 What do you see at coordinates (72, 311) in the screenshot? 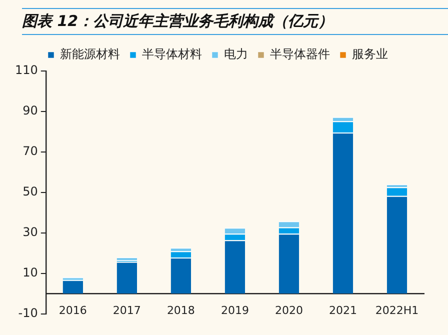
I see `x-tick-label: 2016` at bounding box center [72, 311].